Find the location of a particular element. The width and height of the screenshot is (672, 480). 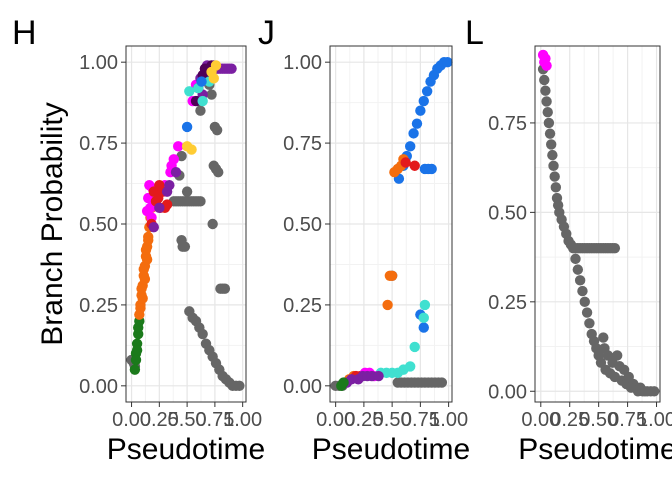

panel-label: L is located at coordinates (474, 33).